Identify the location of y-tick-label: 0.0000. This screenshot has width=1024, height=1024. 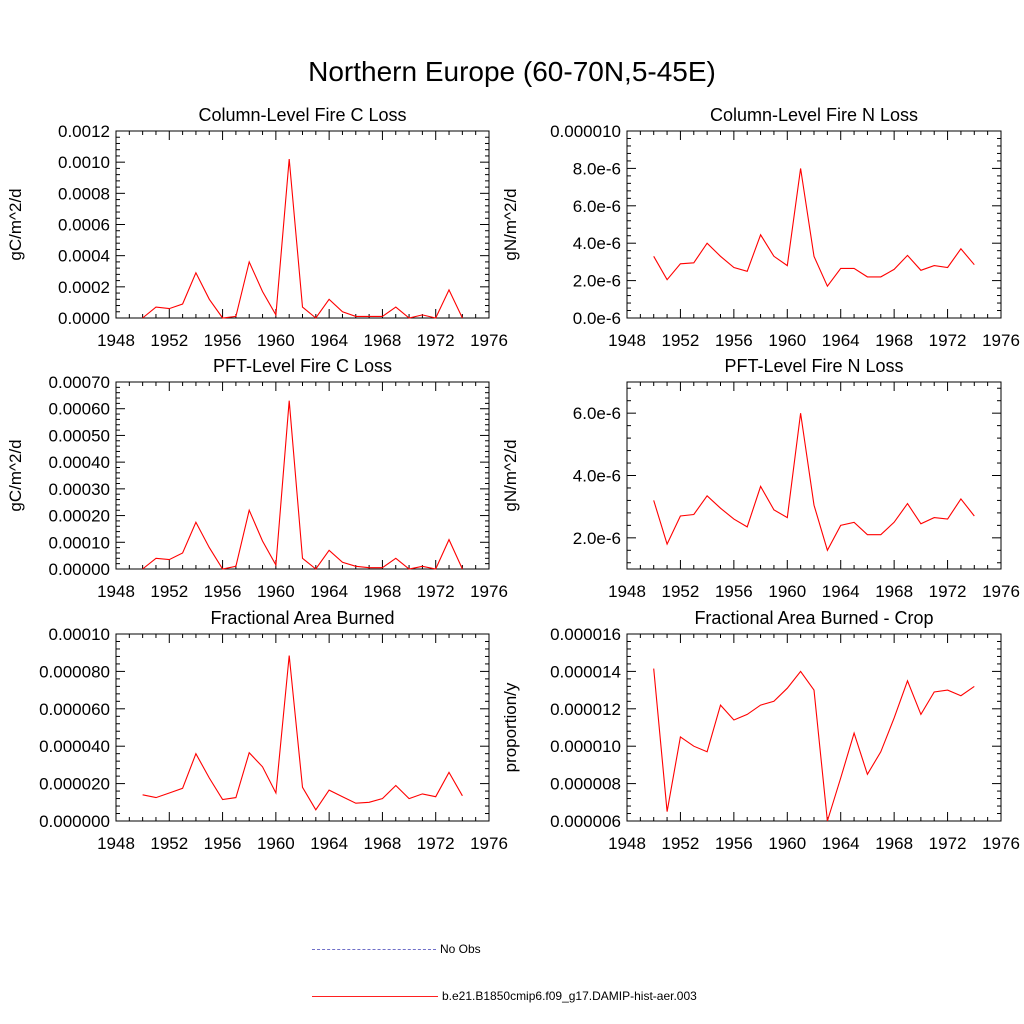
(84, 318).